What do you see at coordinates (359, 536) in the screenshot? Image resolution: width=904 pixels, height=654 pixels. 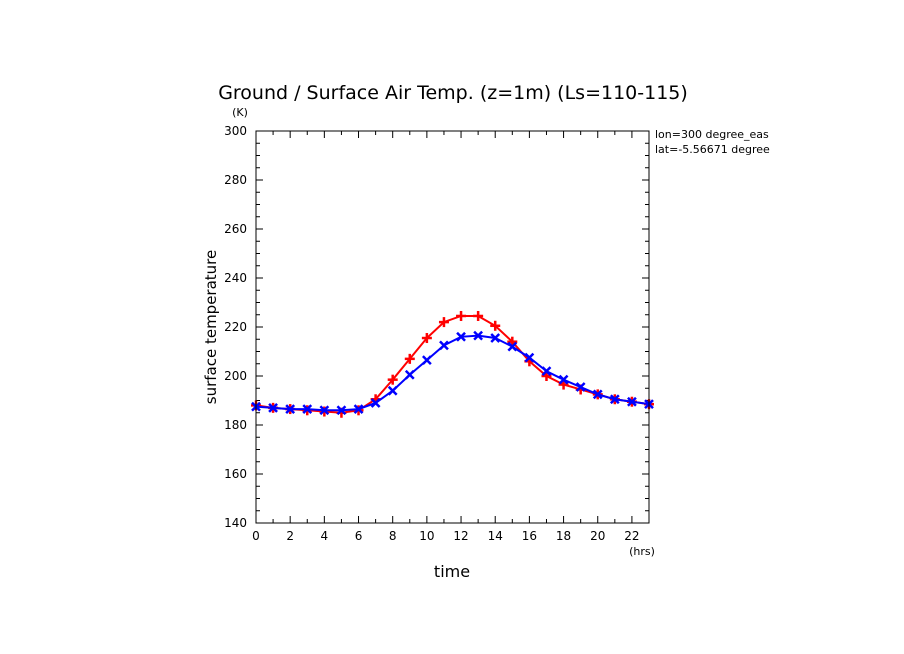 I see `x-tick-label: 6` at bounding box center [359, 536].